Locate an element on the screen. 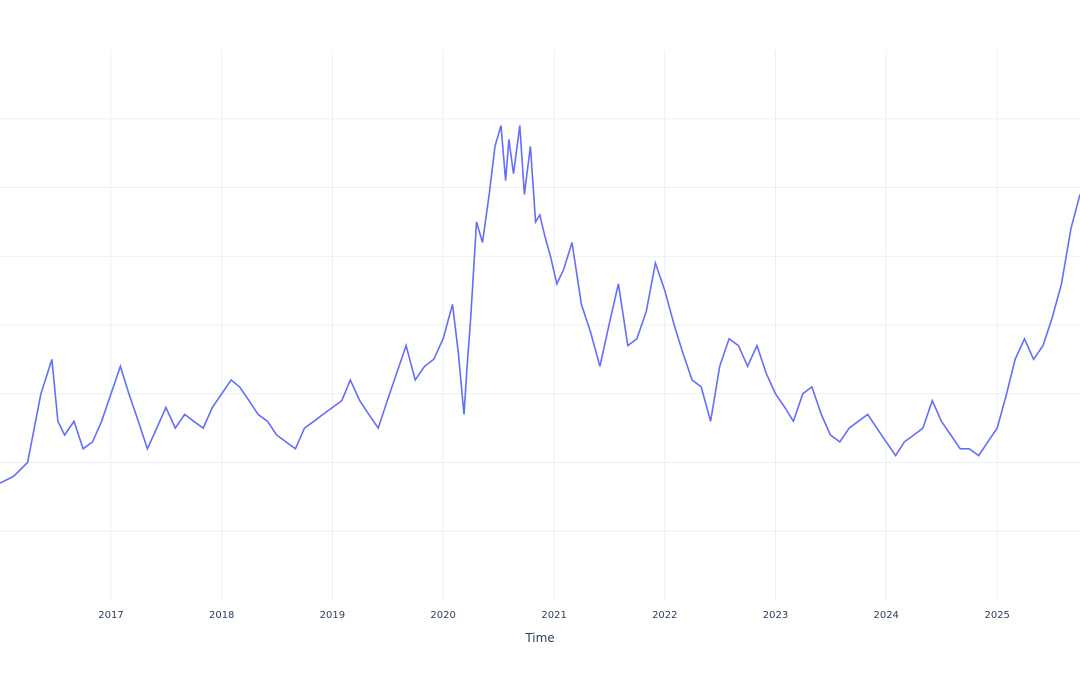 The width and height of the screenshot is (1080, 675). x-axis-ticks: 2017 2018 2019 2020 2021 2022 2023 2024 2025 is located at coordinates (554, 615).